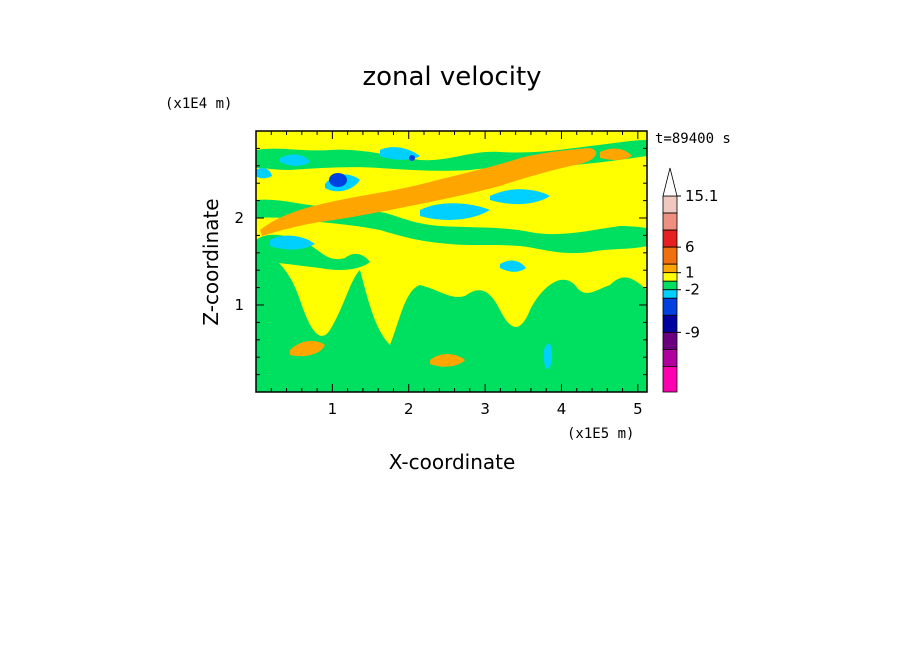 This screenshot has width=904, height=654. I want to click on x-tick-label: 1, so click(333, 409).